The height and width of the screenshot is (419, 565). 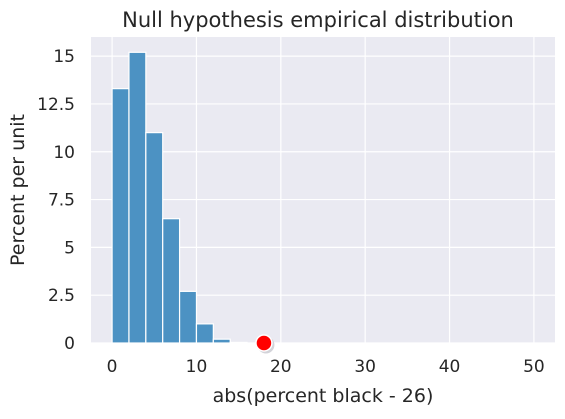 What do you see at coordinates (56, 105) in the screenshot?
I see `y-tick-label: 12.5` at bounding box center [56, 105].